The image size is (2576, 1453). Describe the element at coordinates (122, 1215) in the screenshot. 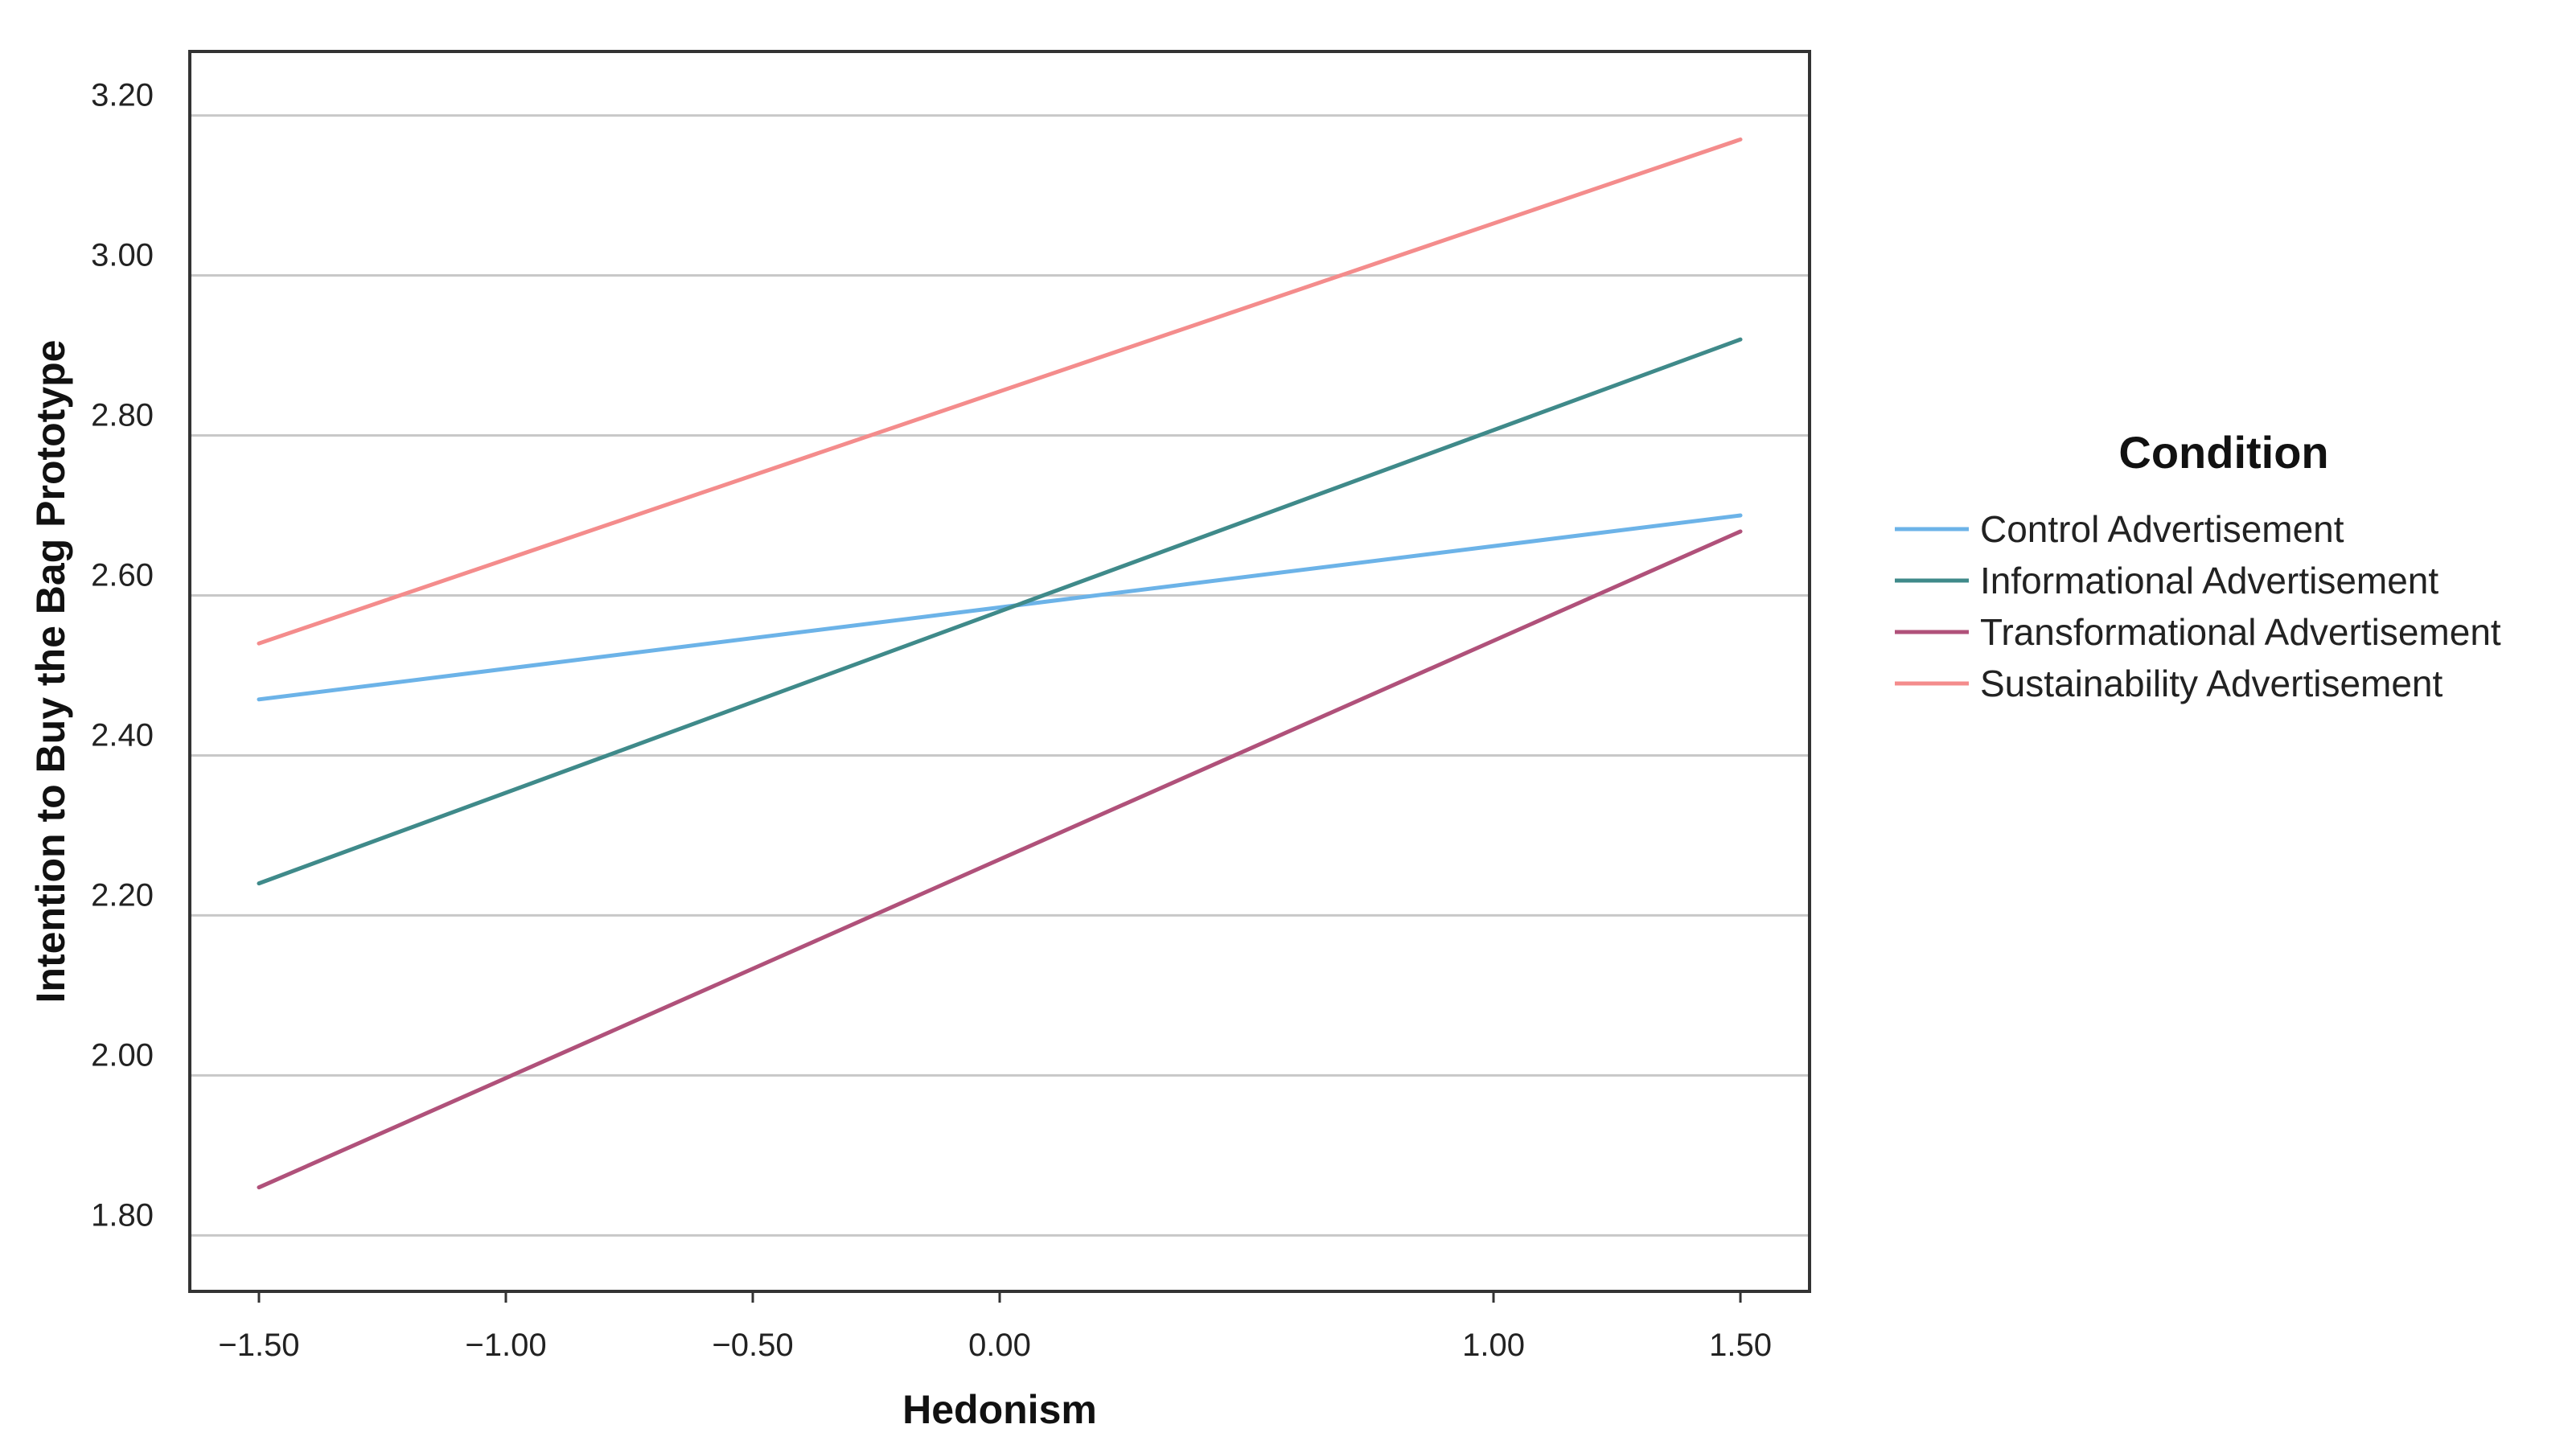

I see `y-tick-label: 1.80` at that location.